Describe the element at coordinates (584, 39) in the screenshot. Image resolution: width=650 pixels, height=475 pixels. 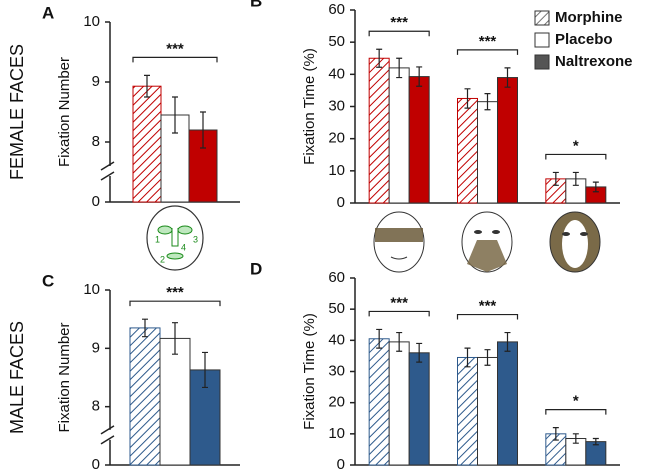
I see `legend-label: Placebo` at that location.